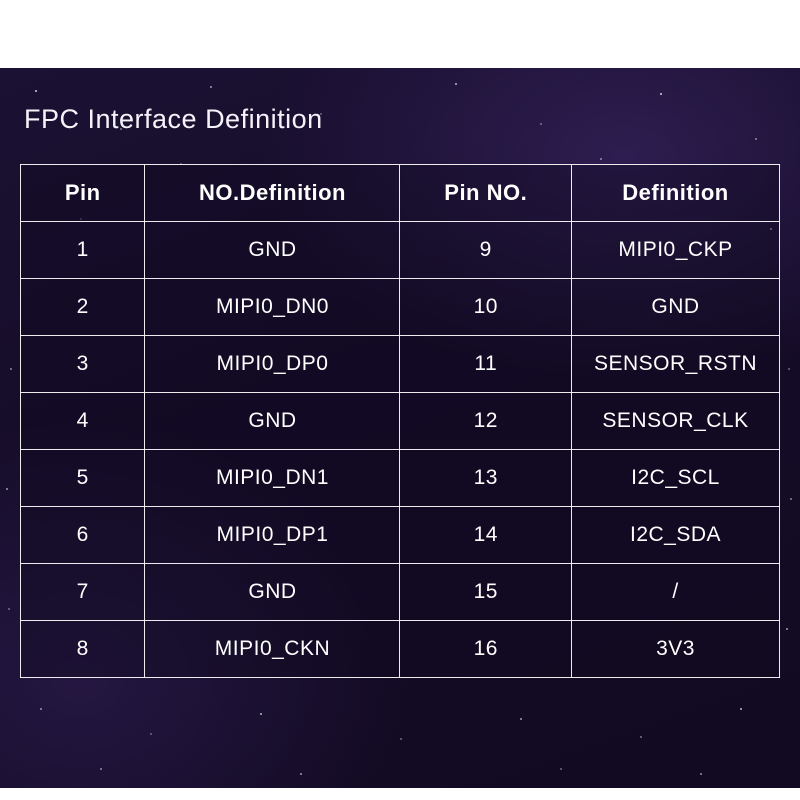  What do you see at coordinates (272, 364) in the screenshot?
I see `cell-no-definition: MIPI0_DP0` at bounding box center [272, 364].